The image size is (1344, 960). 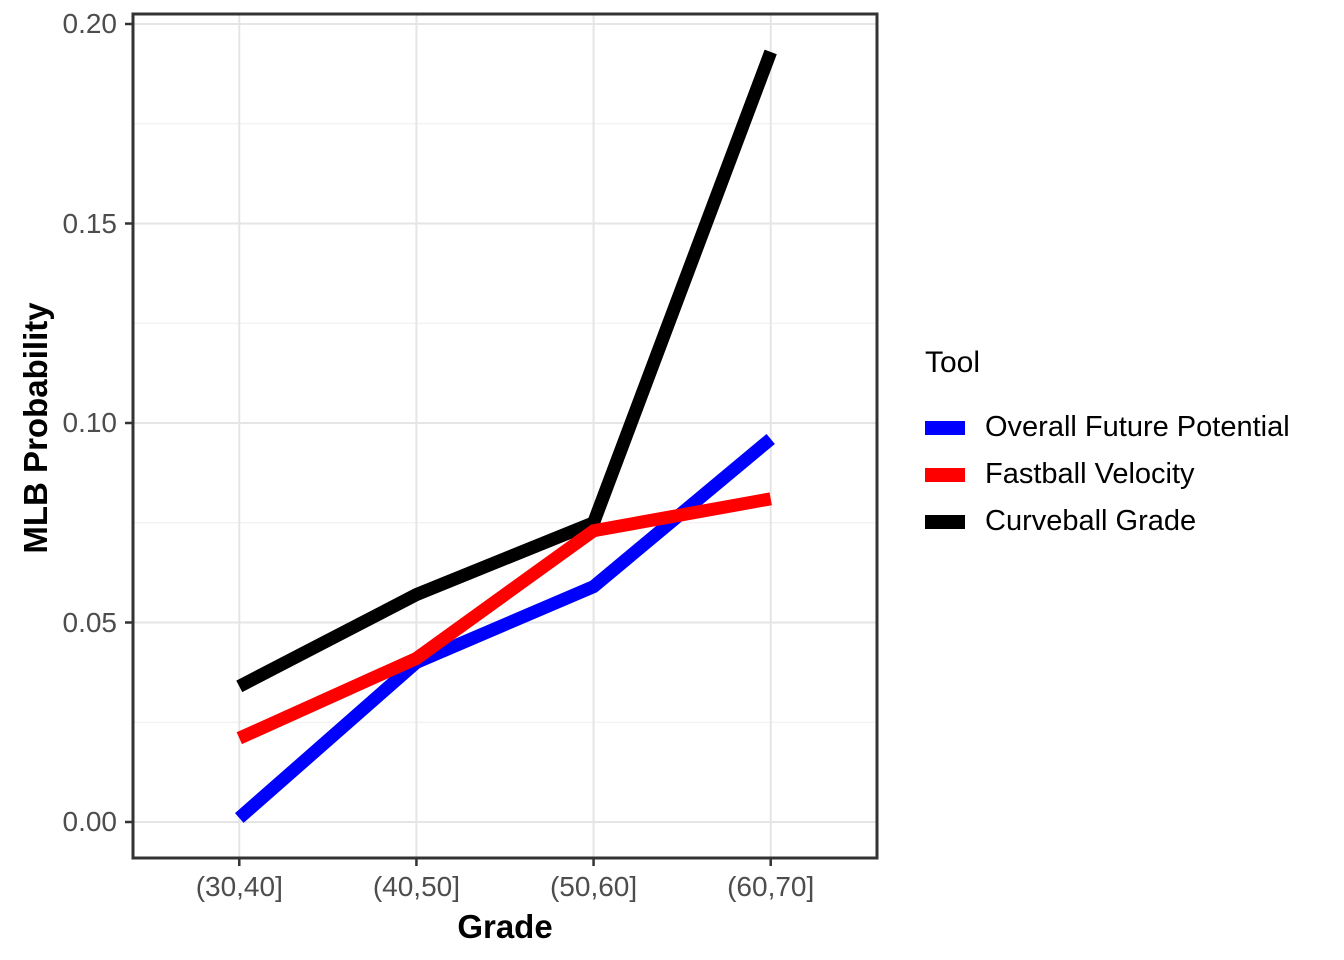 What do you see at coordinates (953, 362) in the screenshot?
I see `legend-title: Tool` at bounding box center [953, 362].